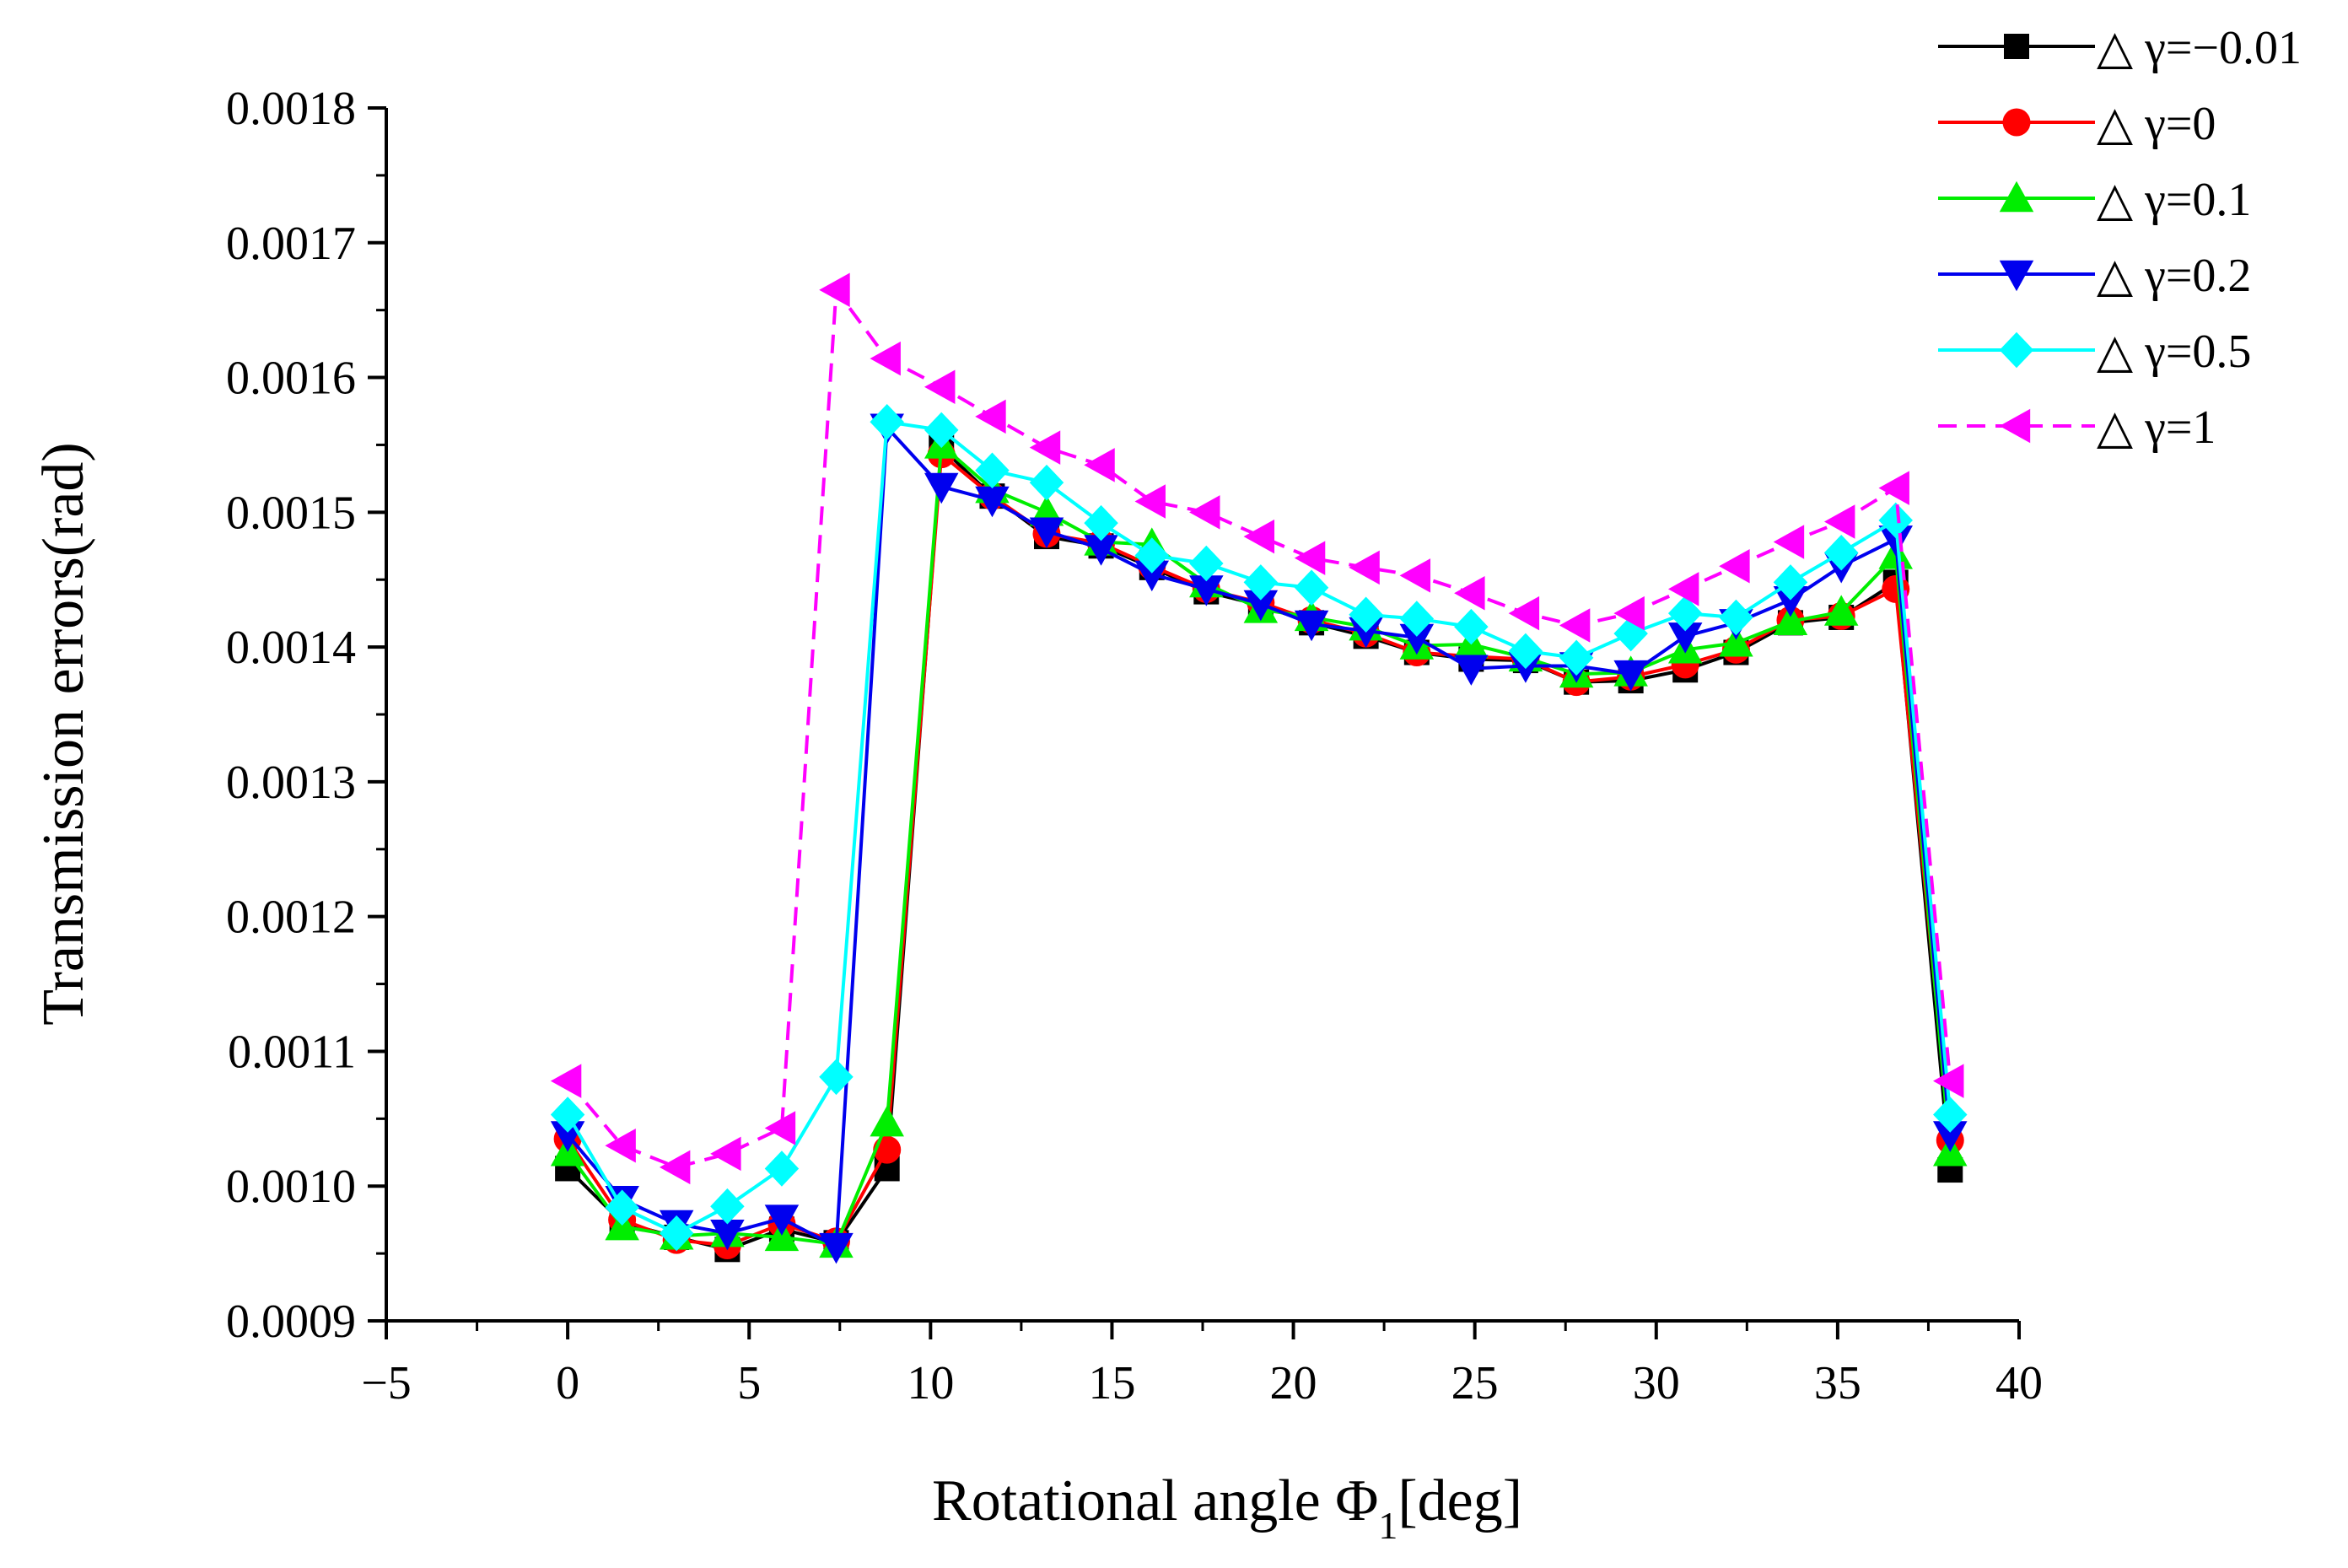  Describe the element at coordinates (2174, 200) in the screenshot. I see `legend-label: △ γ=0.1` at that location.